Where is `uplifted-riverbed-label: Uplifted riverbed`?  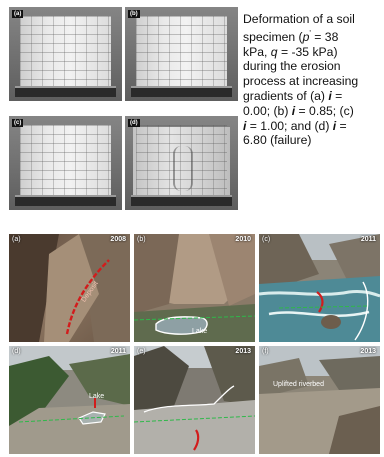 uplifted-riverbed-label: Uplifted riverbed is located at coordinates (298, 384).